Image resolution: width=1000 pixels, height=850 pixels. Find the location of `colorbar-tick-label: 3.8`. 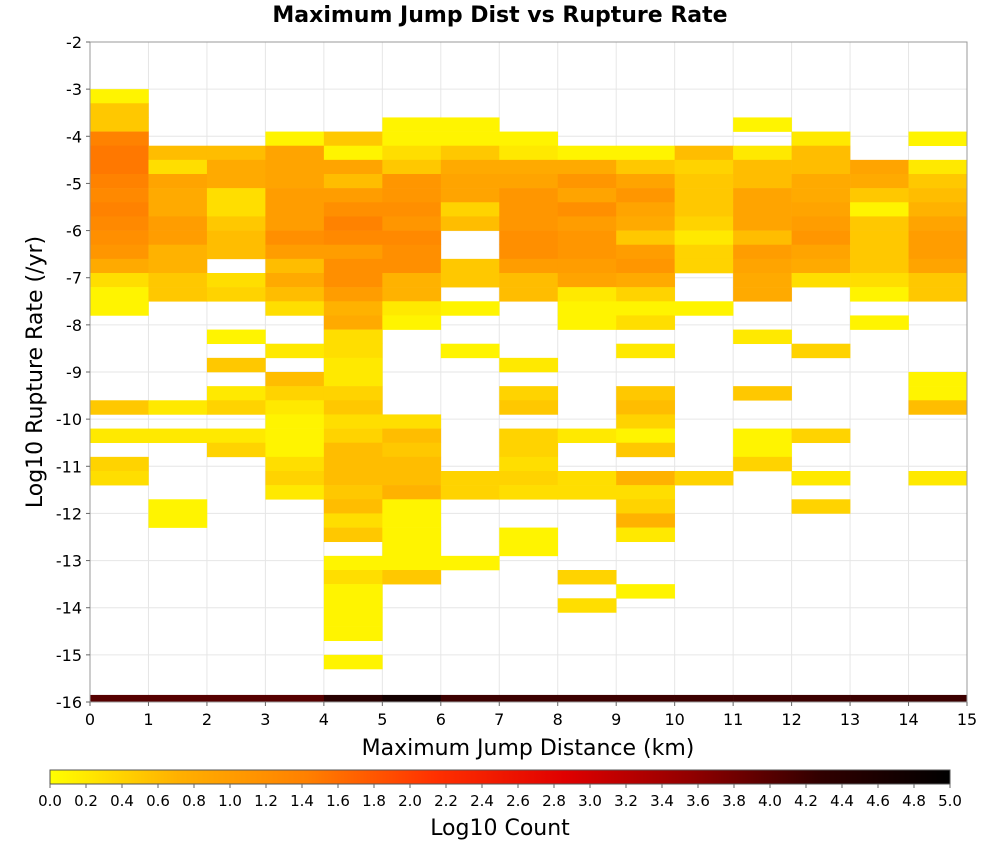

colorbar-tick-label: 3.8 is located at coordinates (734, 801).